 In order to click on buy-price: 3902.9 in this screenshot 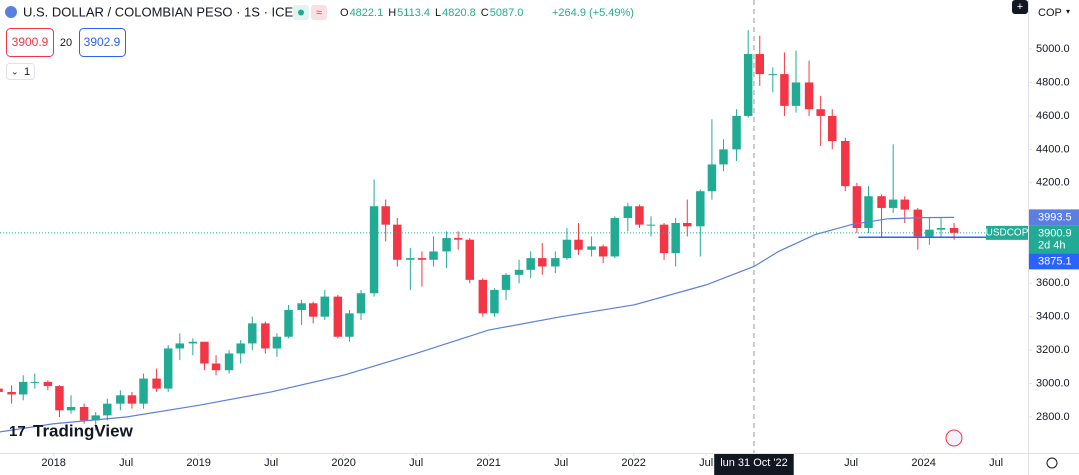, I will do `click(102, 42)`.